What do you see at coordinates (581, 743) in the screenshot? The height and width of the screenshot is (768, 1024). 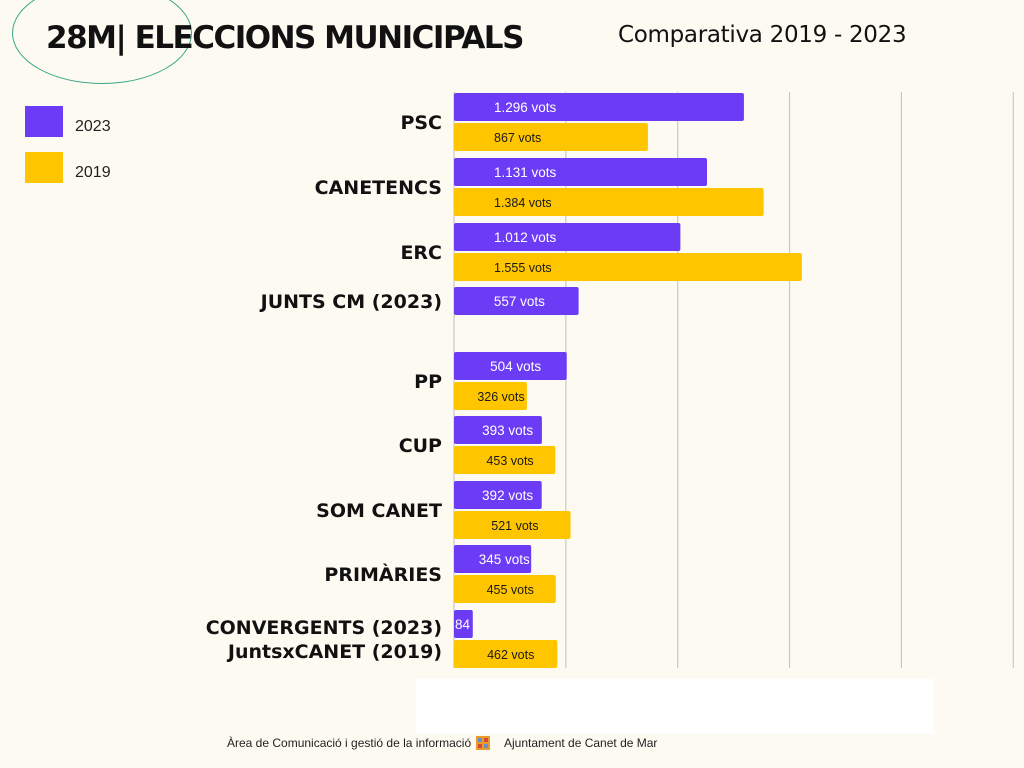 I see `footer-institution: Ajuntament de Canet de Mar` at bounding box center [581, 743].